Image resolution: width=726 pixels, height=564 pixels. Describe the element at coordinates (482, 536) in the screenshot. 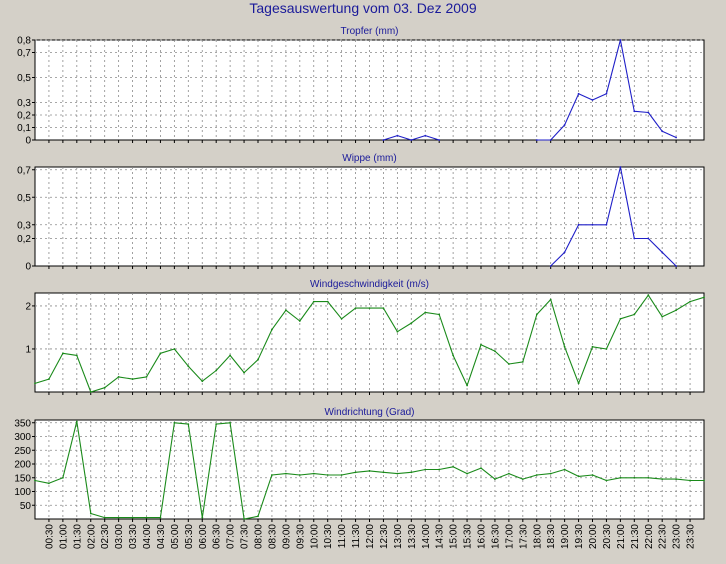

I see `x-tick-label: 16:00` at that location.